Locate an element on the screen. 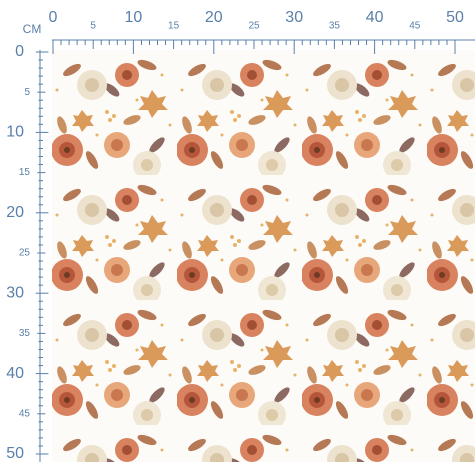 This screenshot has height=462, width=475. top-ruler-label: 25 is located at coordinates (254, 26).